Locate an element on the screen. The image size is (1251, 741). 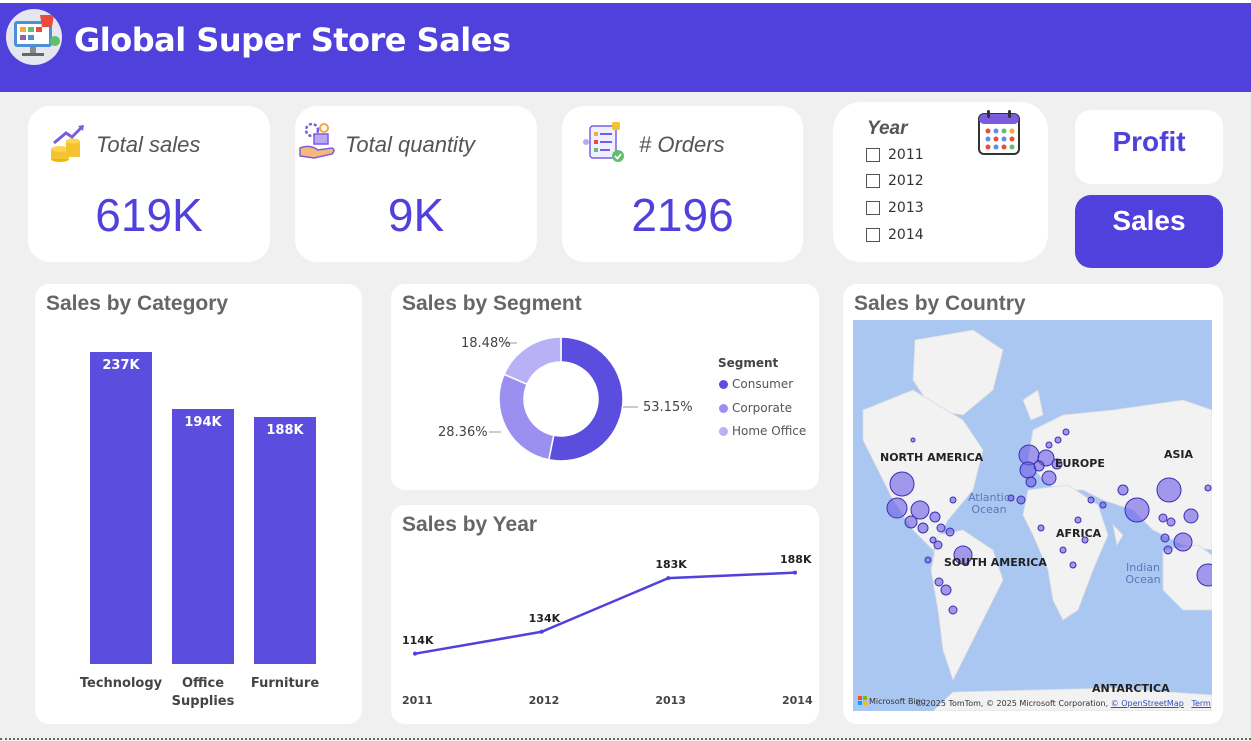
kpi-label: Total quantity is located at coordinates (410, 144).